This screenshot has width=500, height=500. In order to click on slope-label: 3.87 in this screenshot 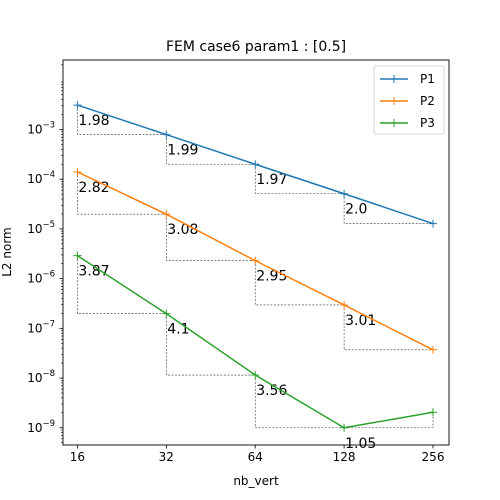, I will do `click(93, 272)`.